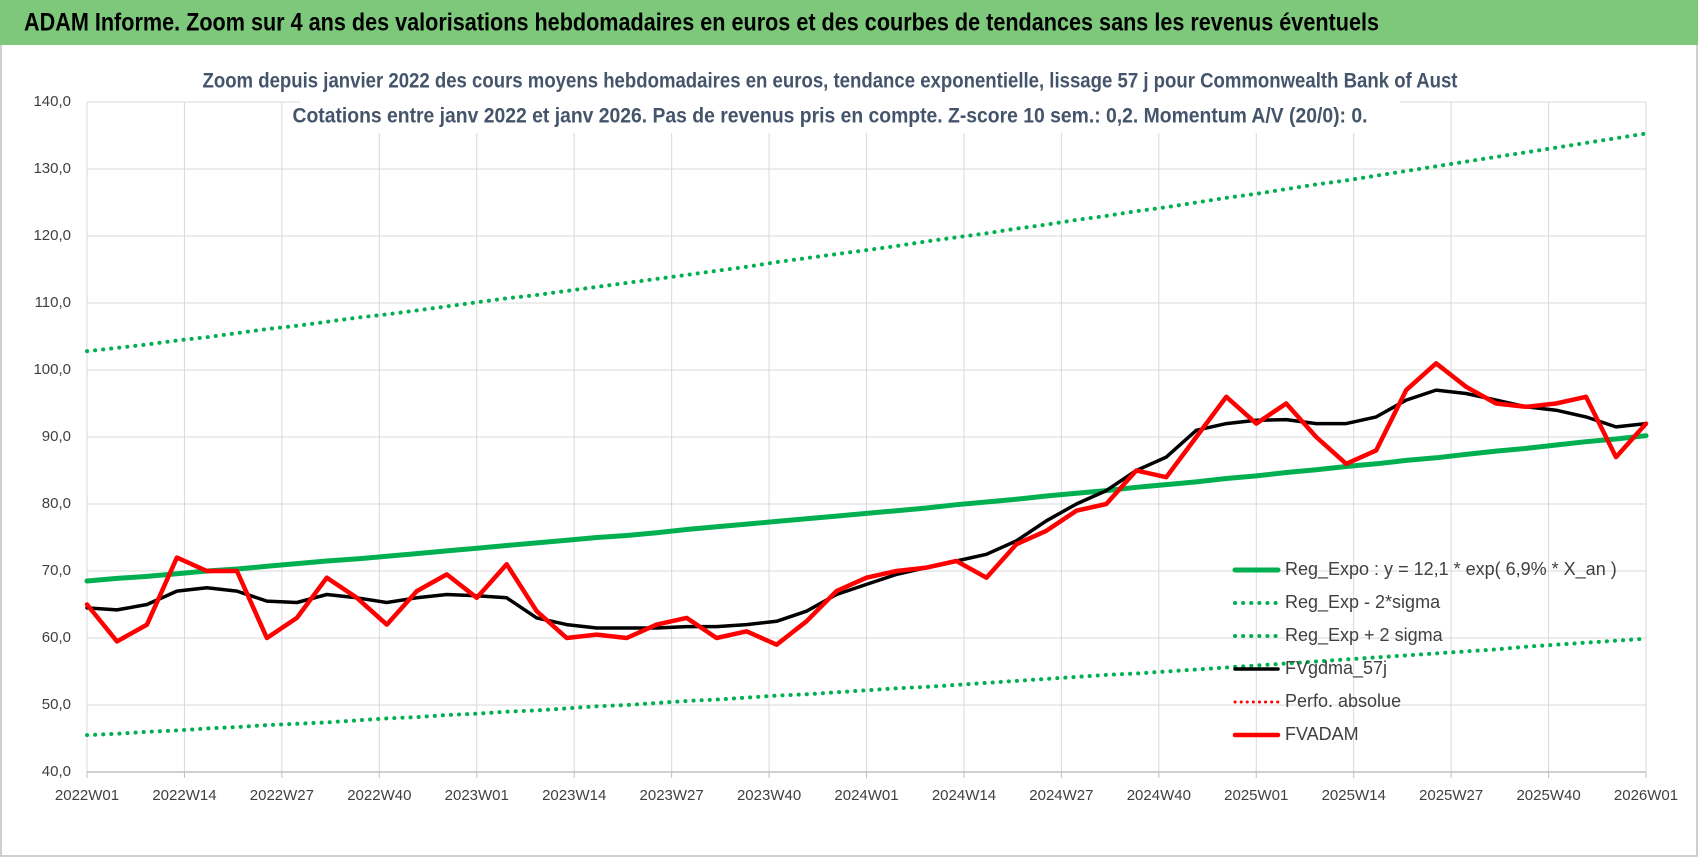 This screenshot has width=1698, height=857. I want to click on x-tick-label: 2025W27, so click(1451, 795).